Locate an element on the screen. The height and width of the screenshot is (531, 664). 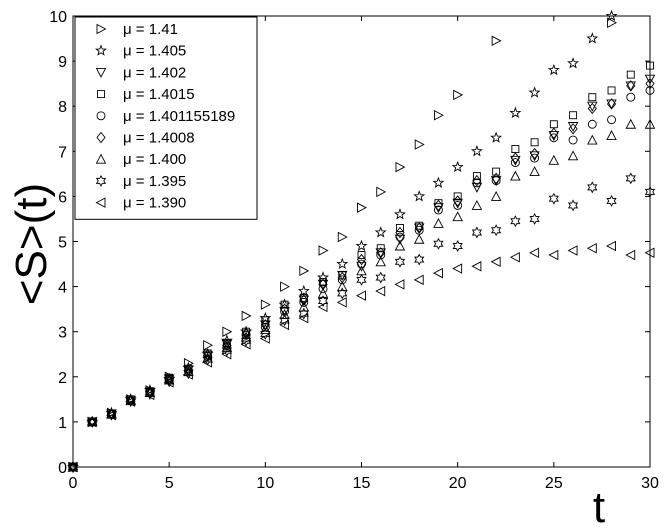
legend-label: μ = 1.395 is located at coordinates (154, 181).